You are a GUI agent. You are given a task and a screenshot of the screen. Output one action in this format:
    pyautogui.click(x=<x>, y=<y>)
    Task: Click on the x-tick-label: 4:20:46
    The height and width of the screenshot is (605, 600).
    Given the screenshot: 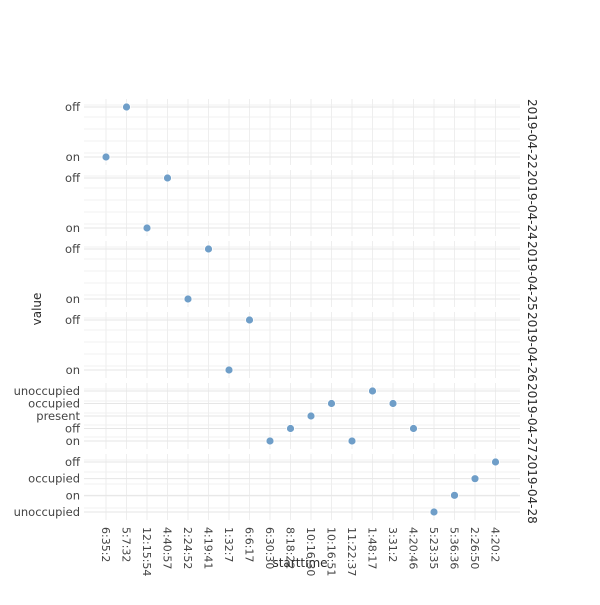 What is the action you would take?
    pyautogui.click(x=413, y=548)
    